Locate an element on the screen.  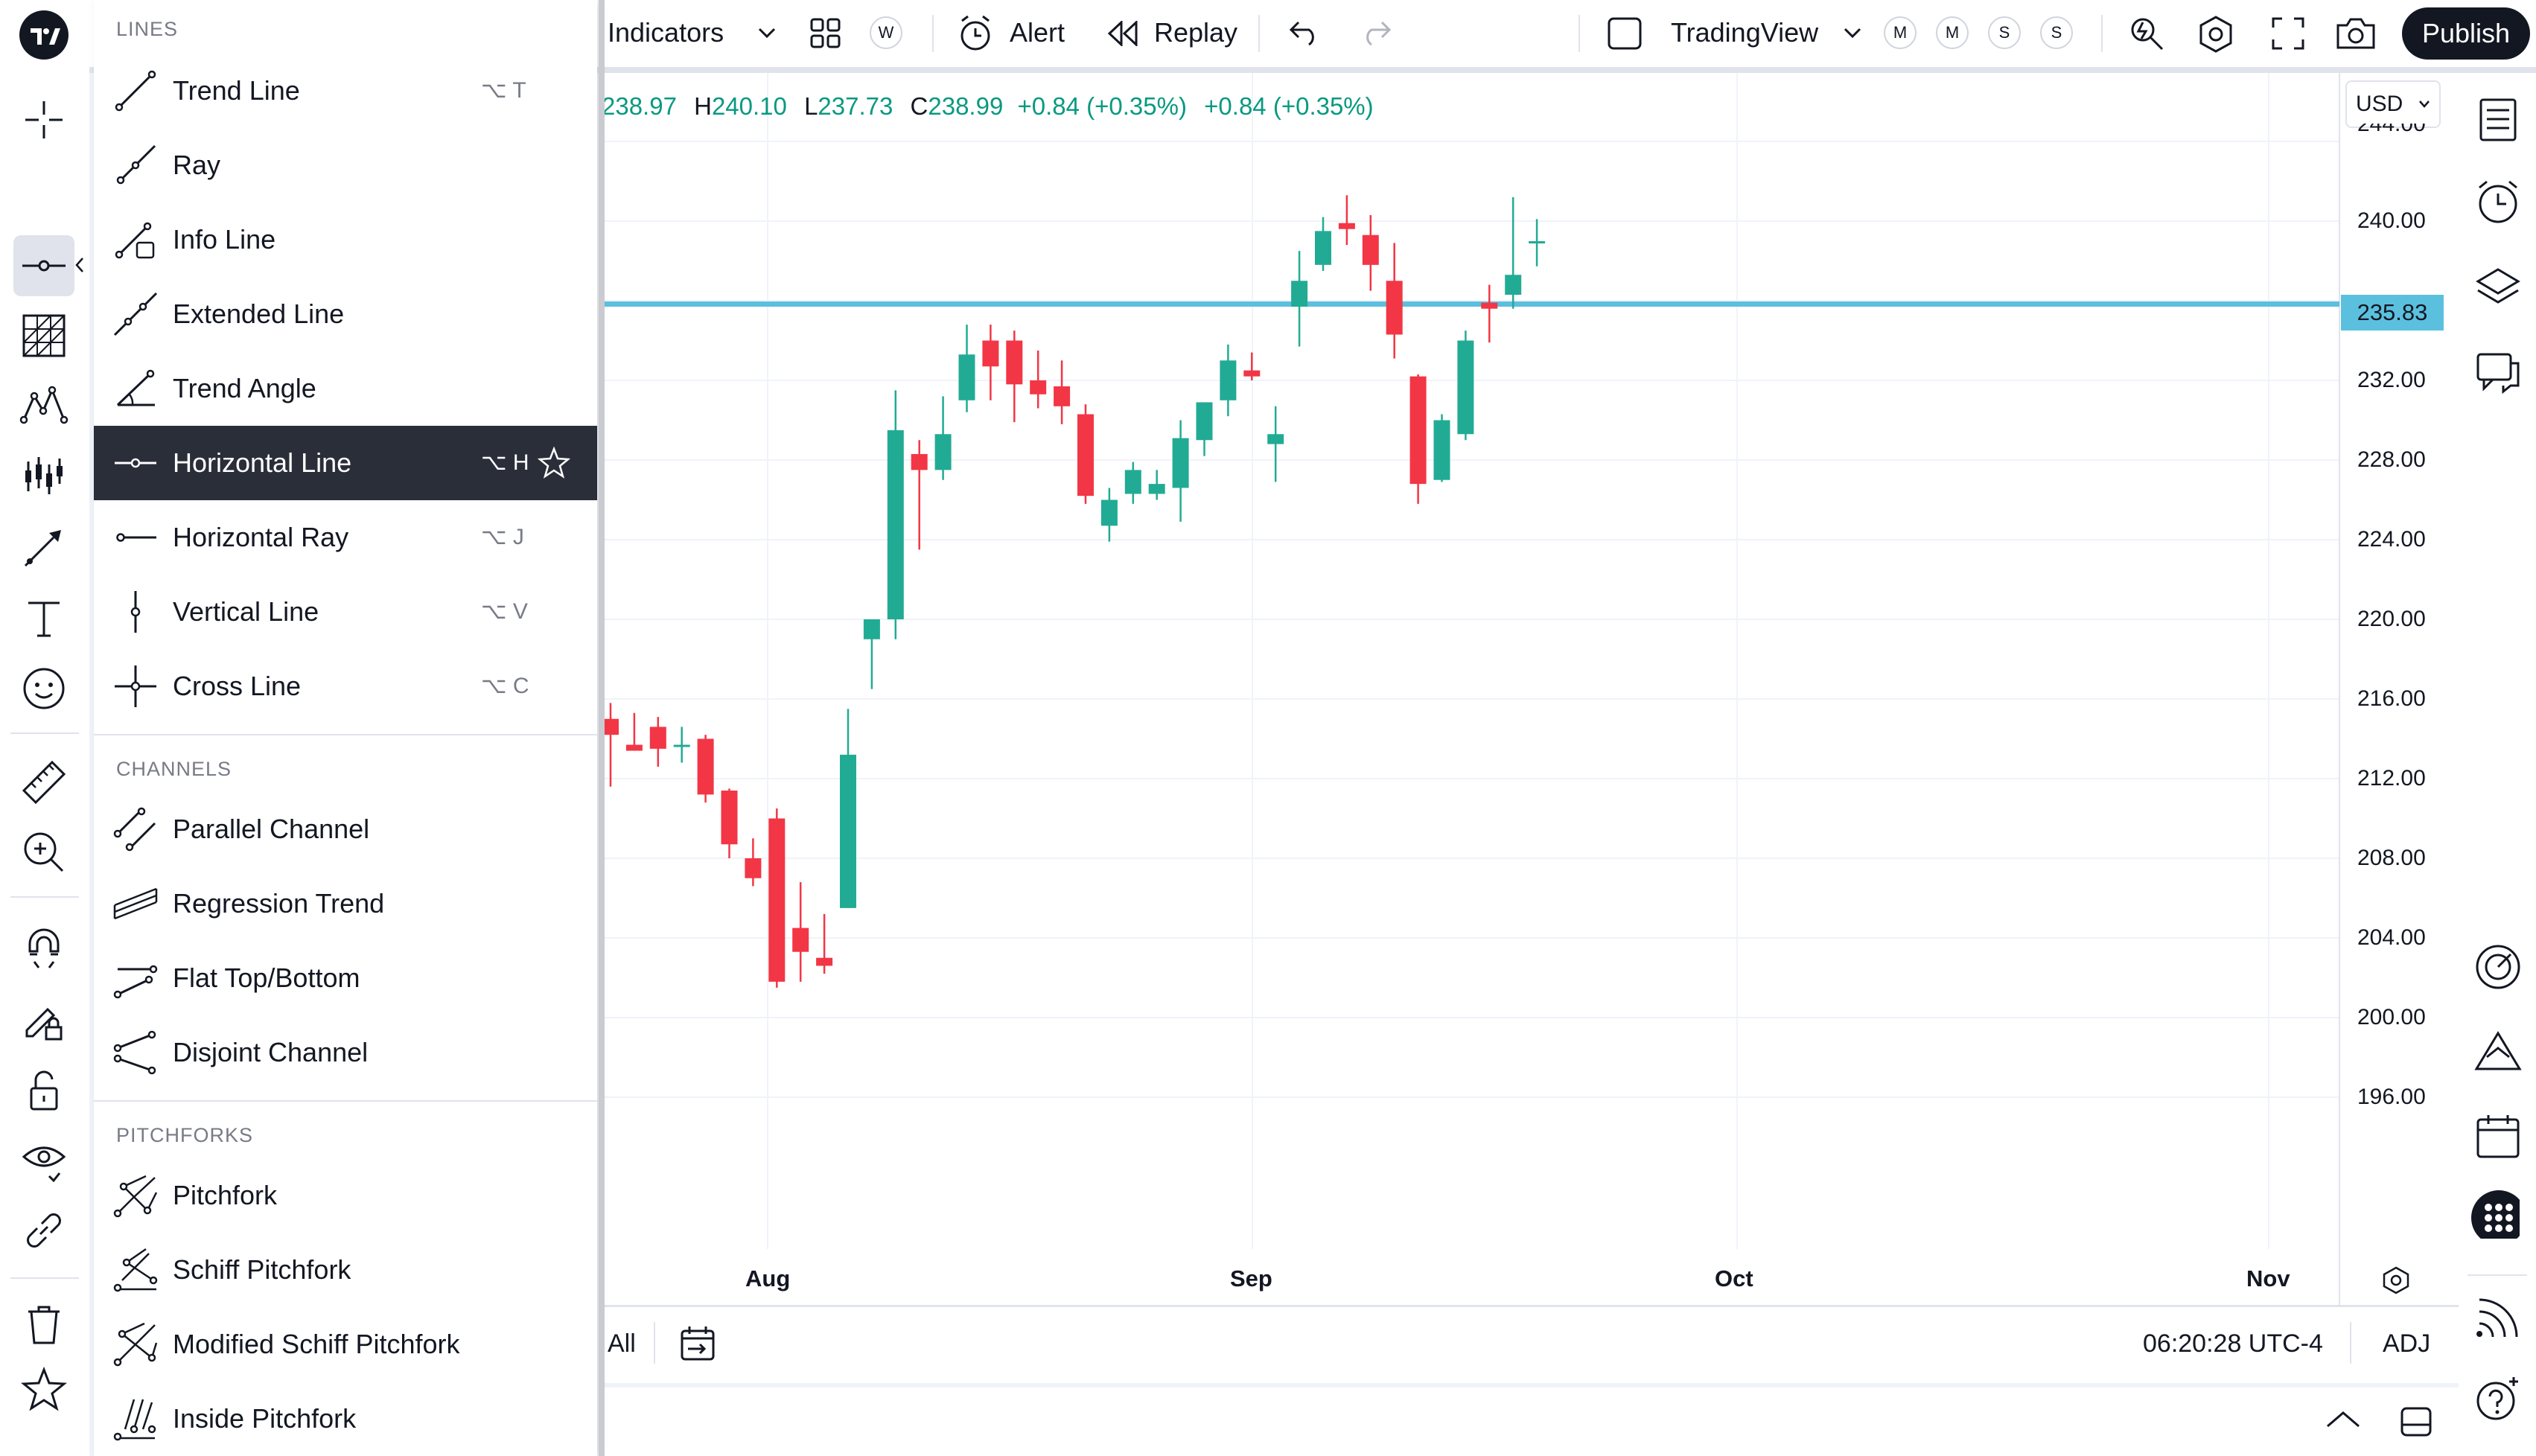
quick-search-icon is located at coordinates (2146, 33).